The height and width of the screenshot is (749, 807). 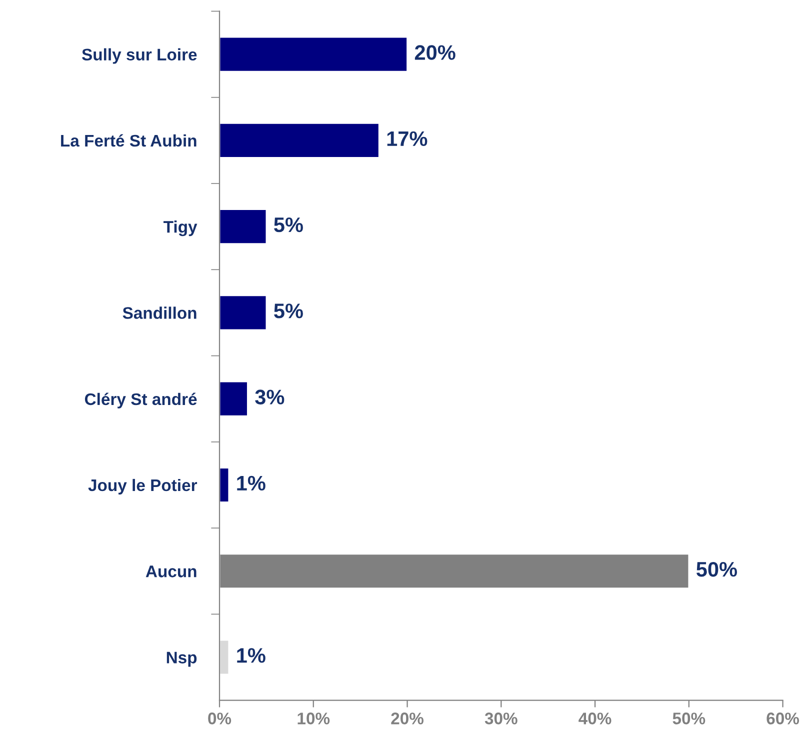 I want to click on data-label: 3%, so click(x=269, y=397).